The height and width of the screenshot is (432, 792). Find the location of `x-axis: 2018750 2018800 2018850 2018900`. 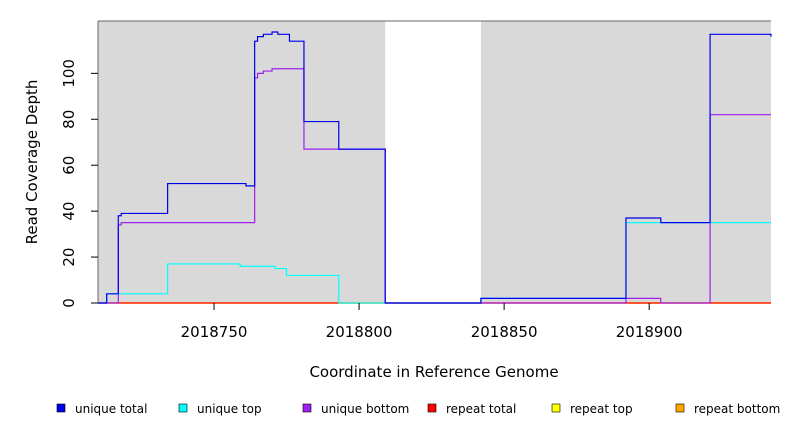

x-axis: 2018750 2018800 2018850 2018900 is located at coordinates (432, 322).